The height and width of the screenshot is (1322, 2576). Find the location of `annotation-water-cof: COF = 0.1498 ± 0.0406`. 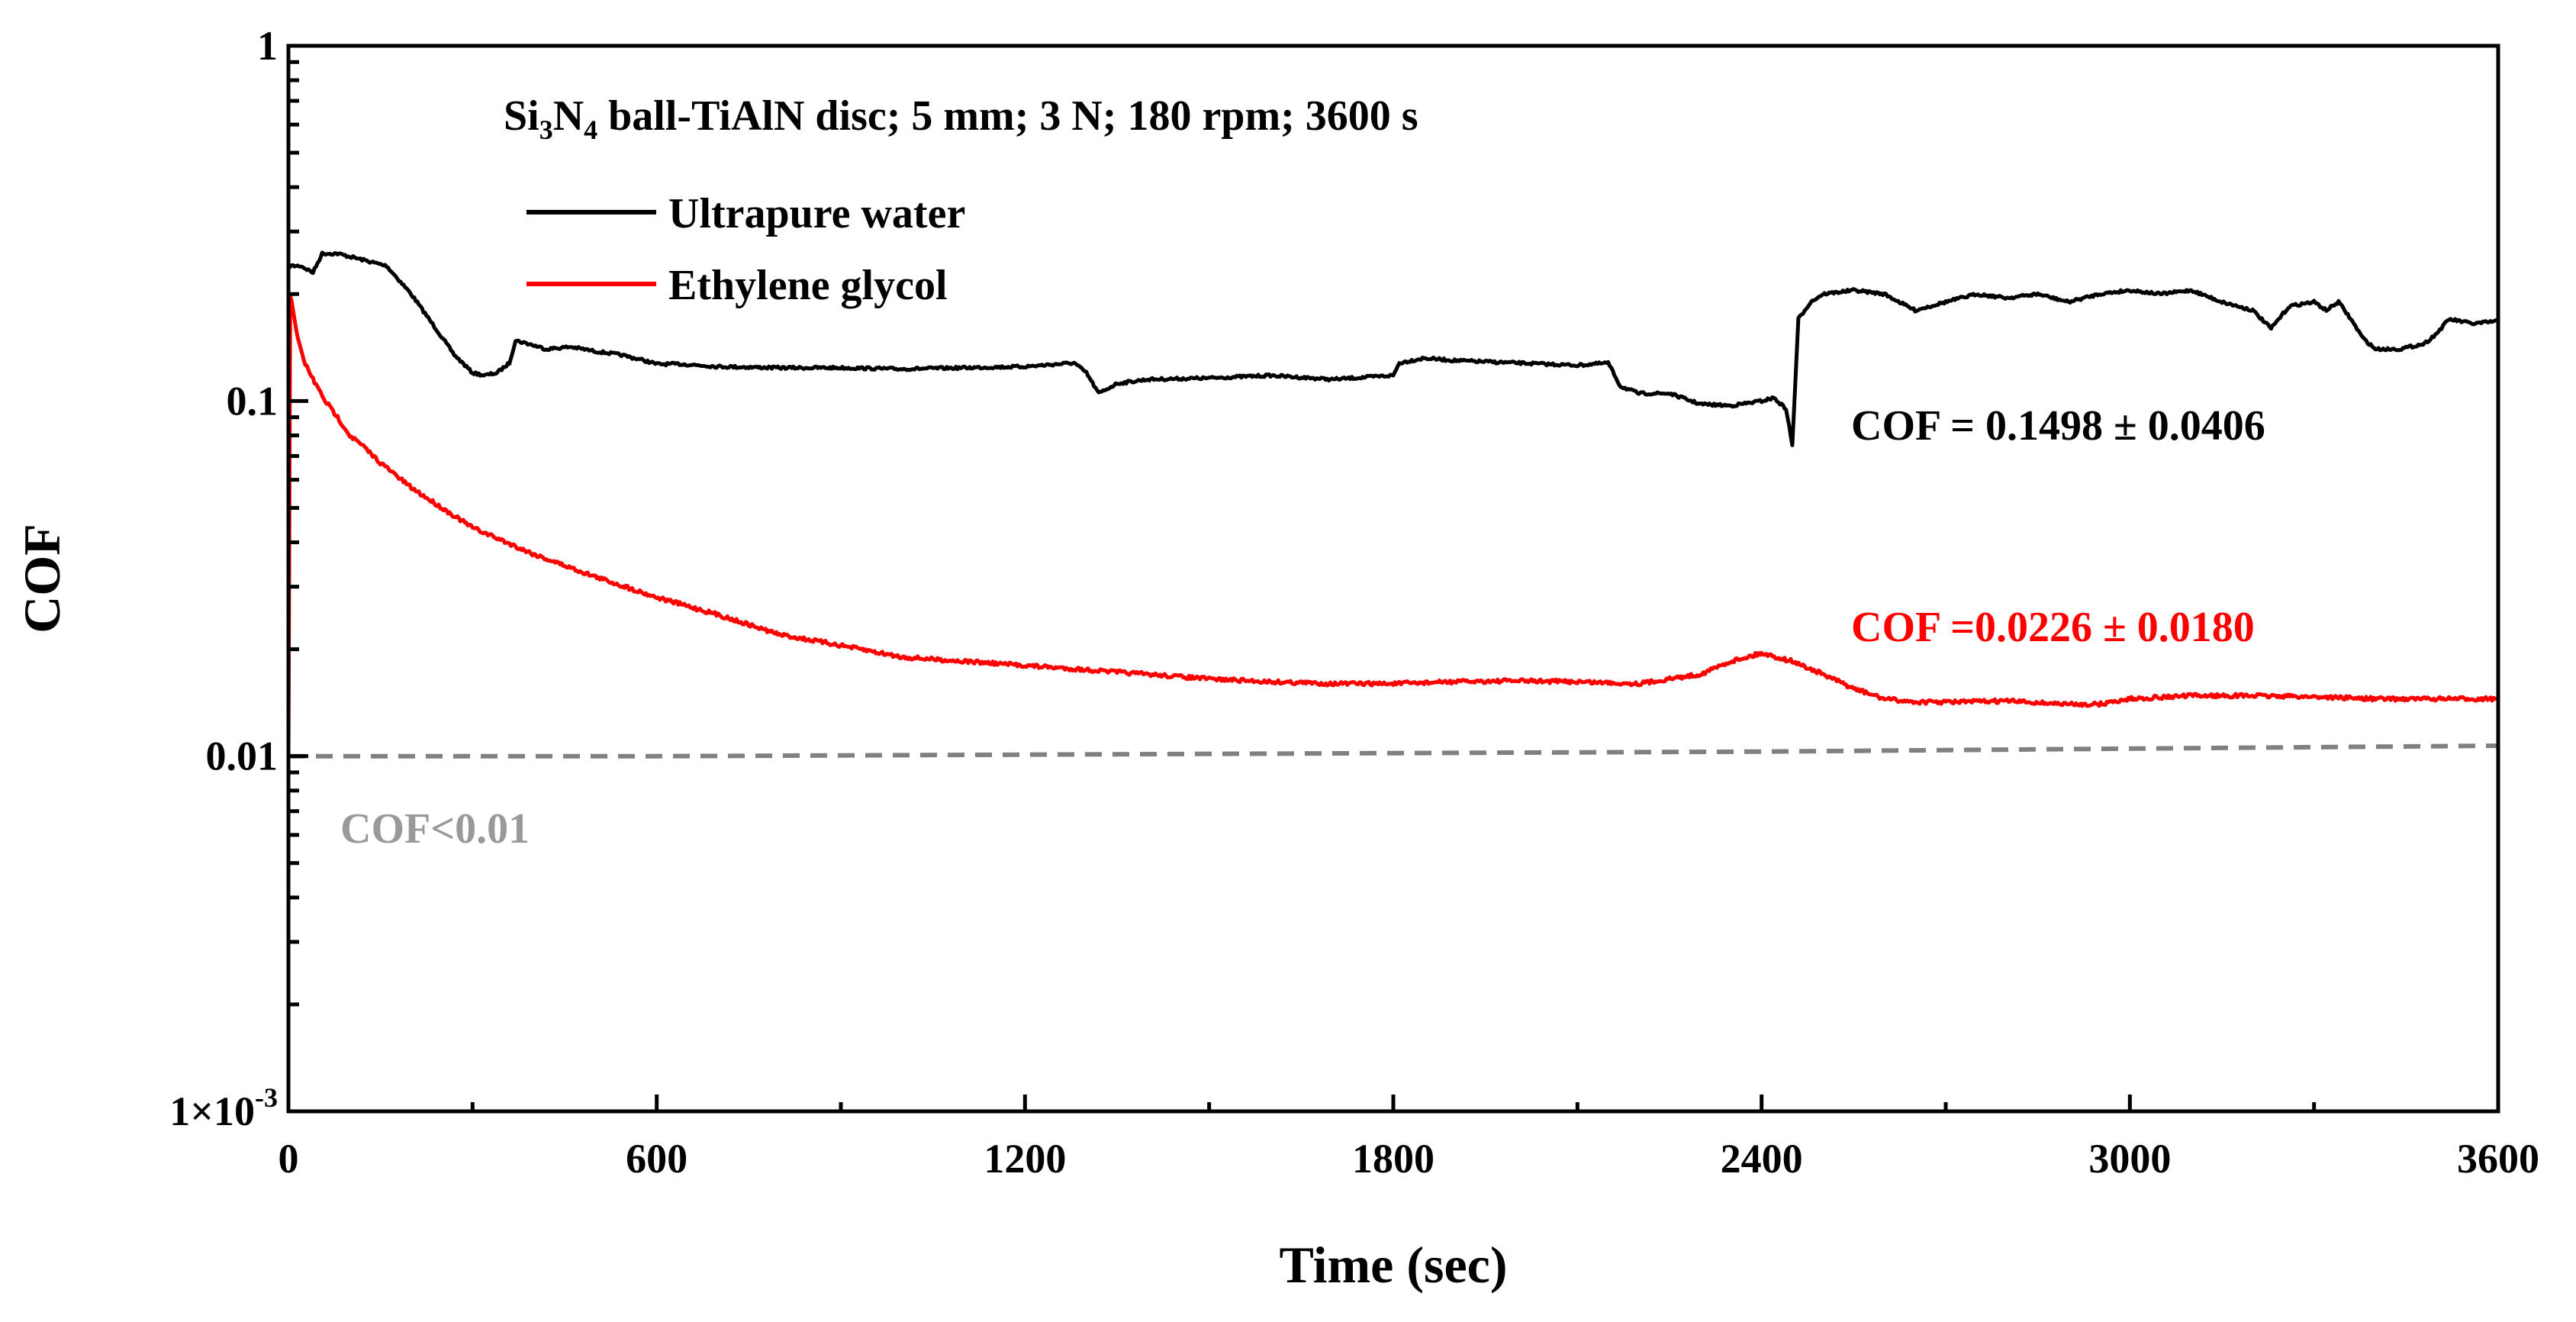

annotation-water-cof: COF = 0.1498 ± 0.0406 is located at coordinates (2058, 426).